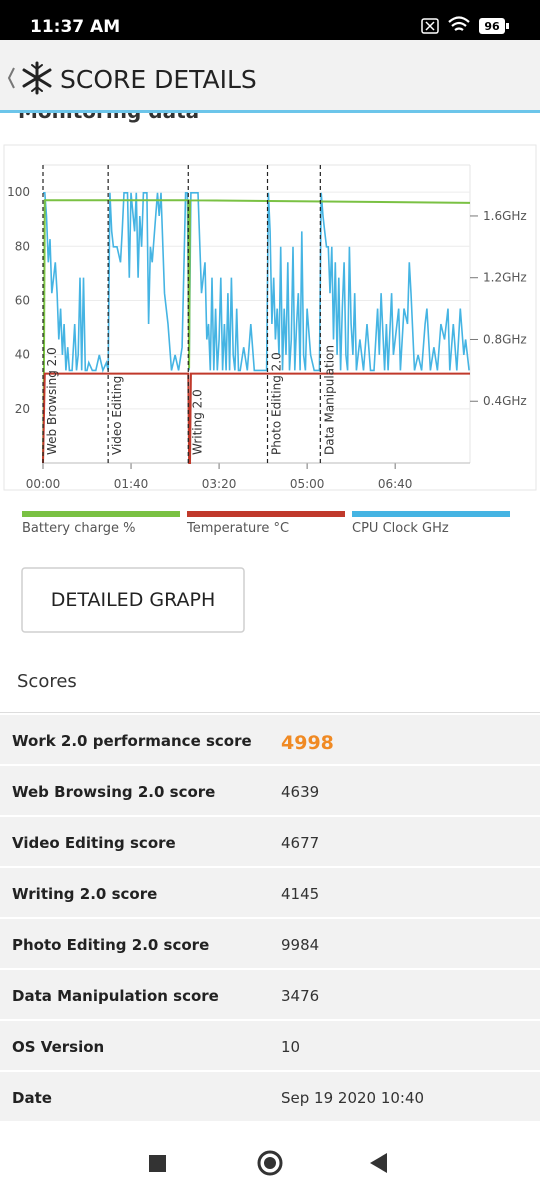 This screenshot has height=1200, width=540. What do you see at coordinates (115, 996) in the screenshot?
I see `score-name: Data Manipulation score` at bounding box center [115, 996].